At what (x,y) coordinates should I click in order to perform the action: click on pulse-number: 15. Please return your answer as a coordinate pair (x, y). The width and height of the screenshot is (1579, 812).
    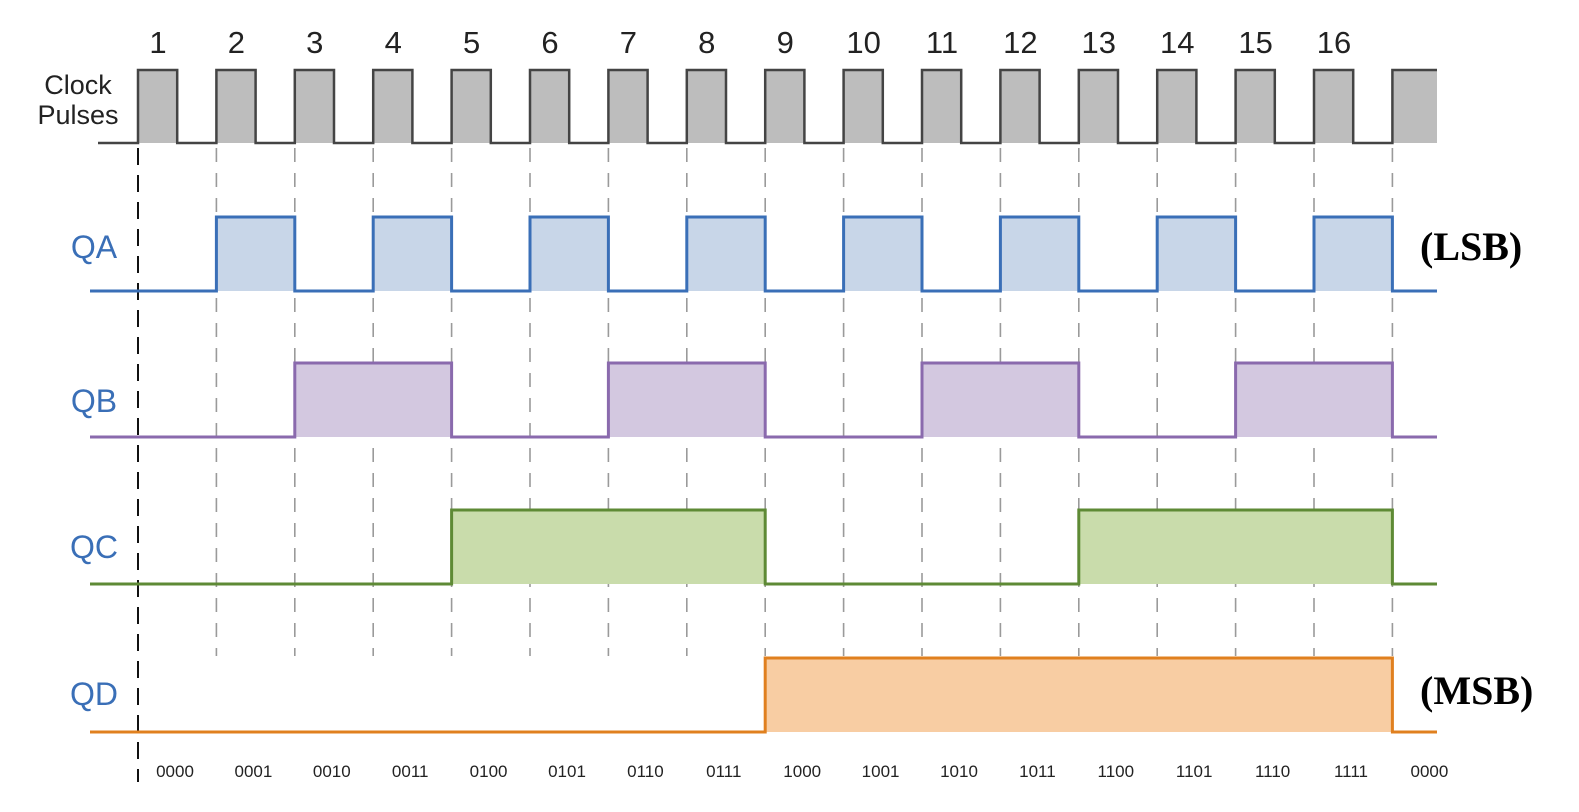
    Looking at the image, I should click on (1255, 42).